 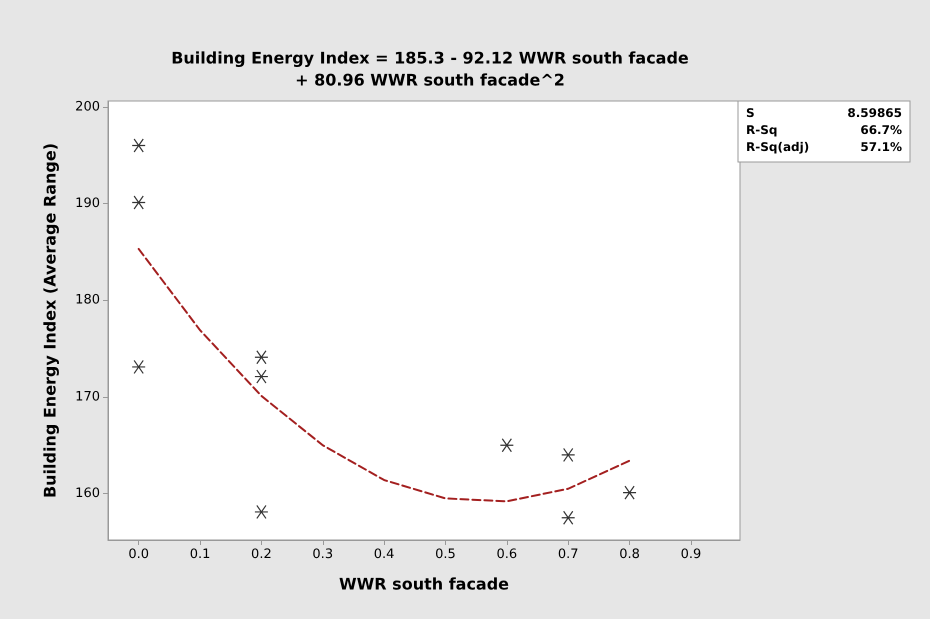 What do you see at coordinates (87, 396) in the screenshot?
I see `y-tick-label: 170` at bounding box center [87, 396].